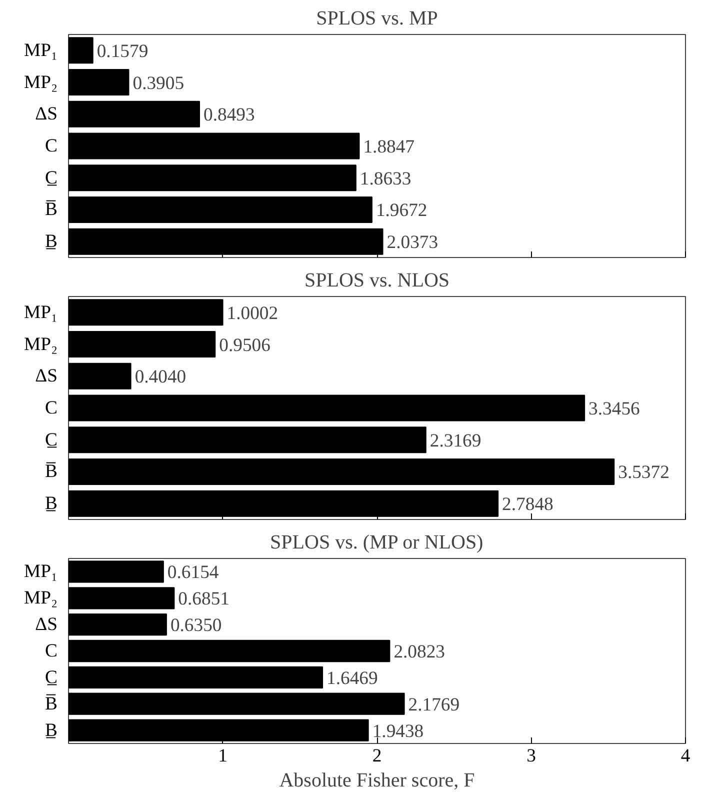 The width and height of the screenshot is (707, 803). What do you see at coordinates (204, 599) in the screenshot?
I see `data-label: 0.6851` at bounding box center [204, 599].